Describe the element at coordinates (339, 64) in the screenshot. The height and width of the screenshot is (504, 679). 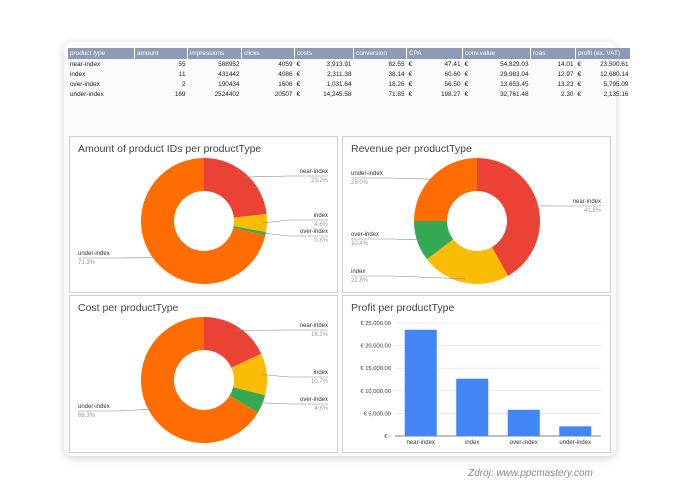
I see `table-cell-costs: 3,913.91` at that location.